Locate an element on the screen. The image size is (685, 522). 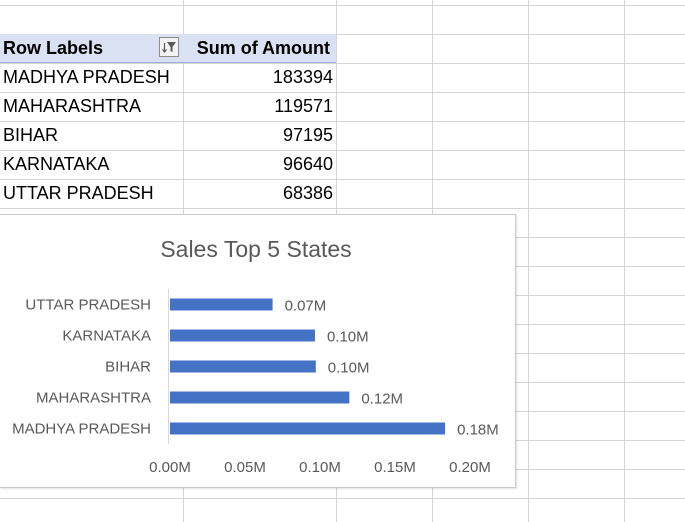
data-label: 0.18M is located at coordinates (478, 430).